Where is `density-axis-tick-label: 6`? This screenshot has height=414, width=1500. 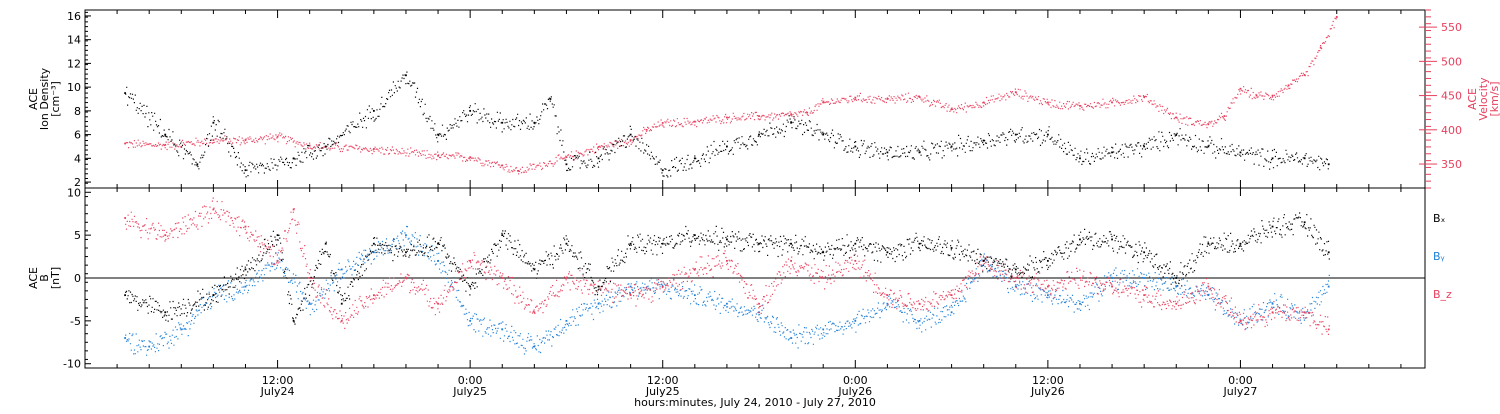
density-axis-tick-label: 6 is located at coordinates (77, 135).